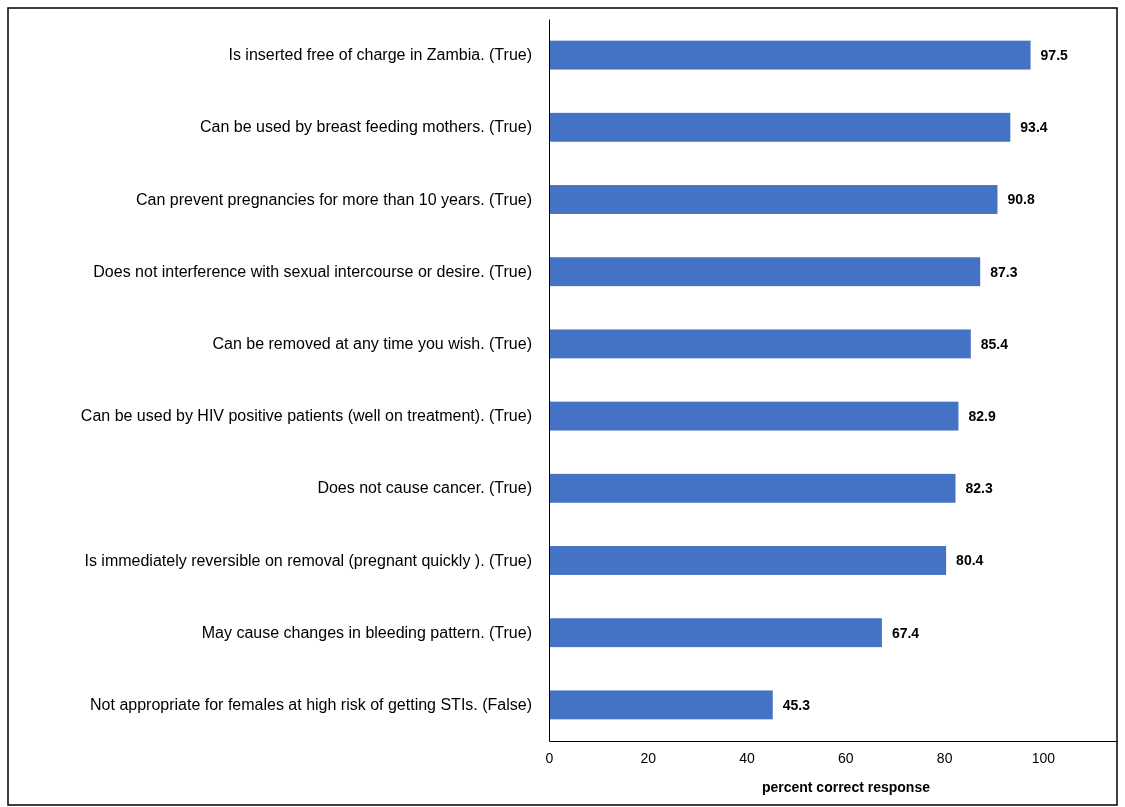  I want to click on y-tick-label: Does not interference with sexual intercourse or desire. (True), so click(312, 271).